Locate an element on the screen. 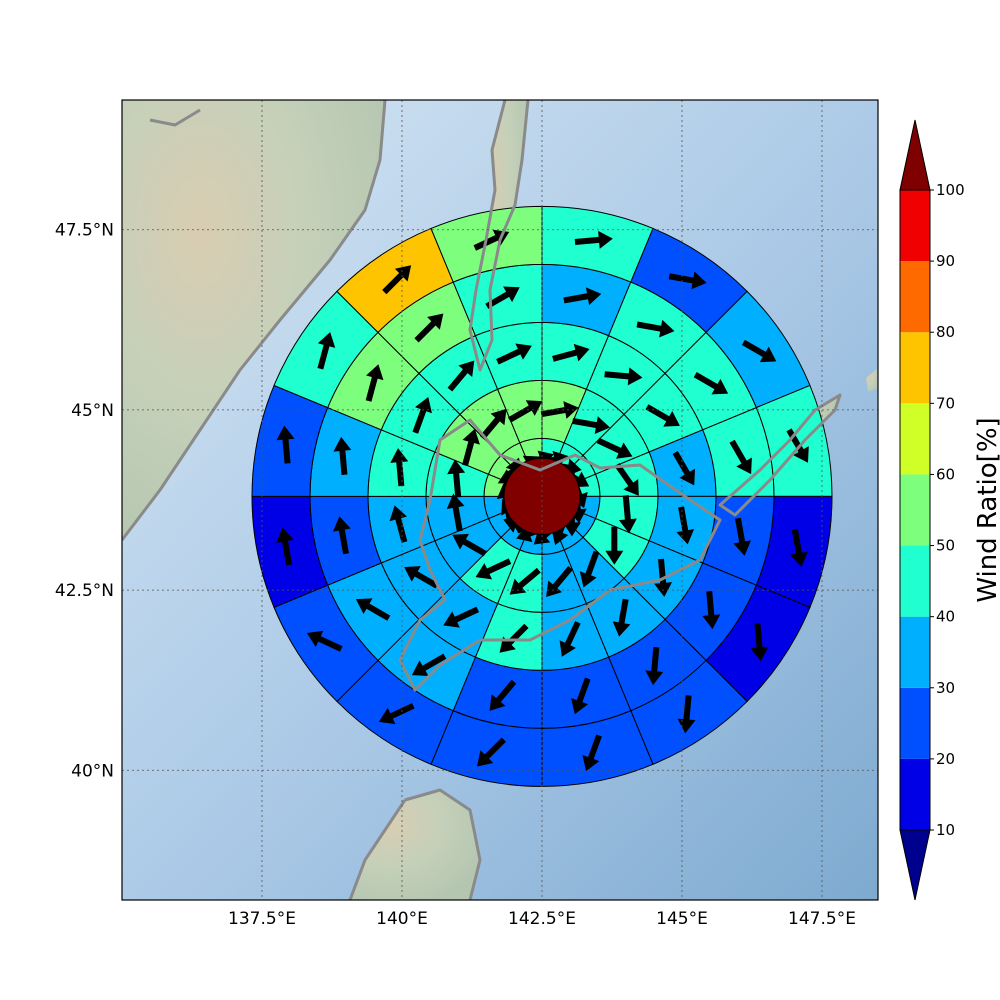 This screenshot has width=1000, height=1000. land-kurils-east is located at coordinates (872, 380).